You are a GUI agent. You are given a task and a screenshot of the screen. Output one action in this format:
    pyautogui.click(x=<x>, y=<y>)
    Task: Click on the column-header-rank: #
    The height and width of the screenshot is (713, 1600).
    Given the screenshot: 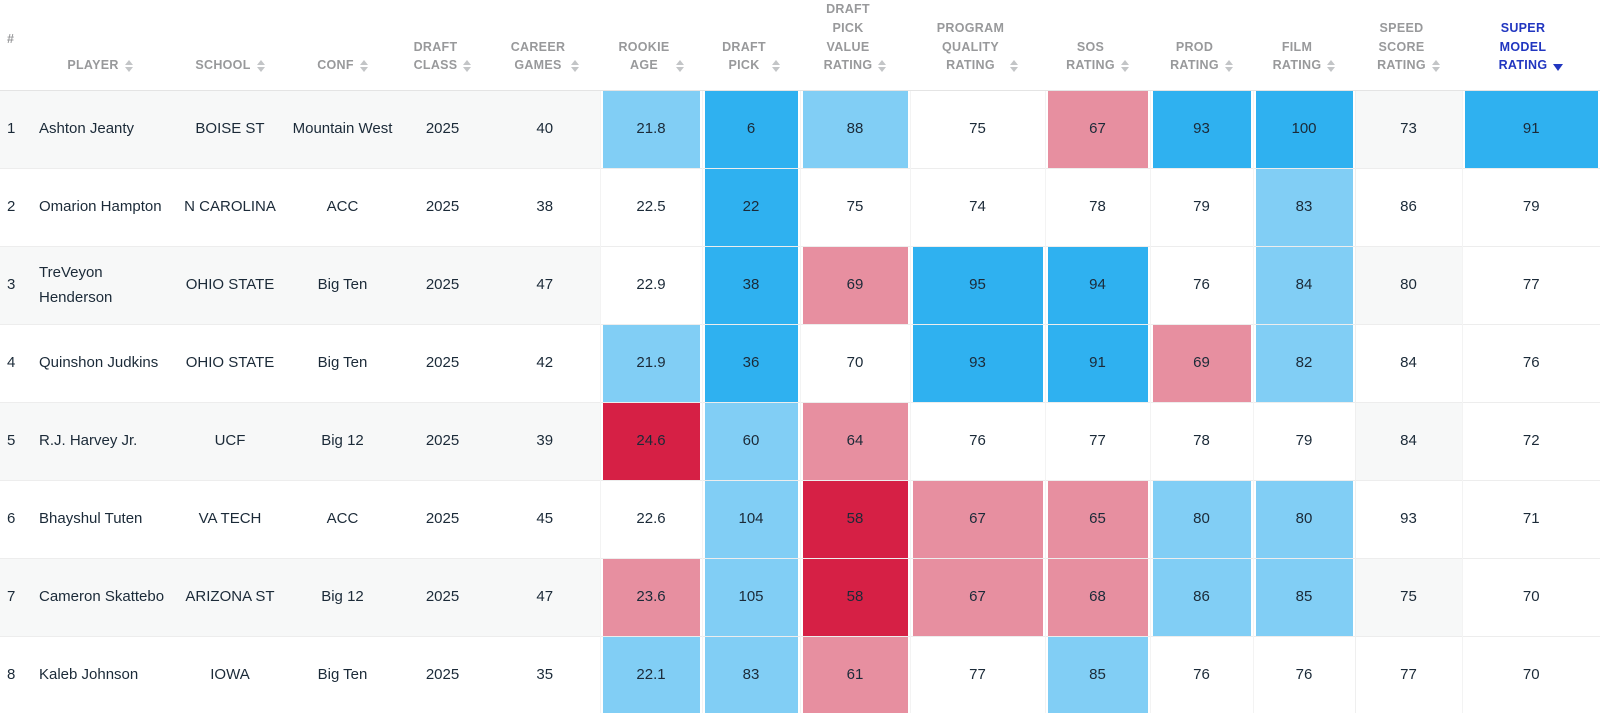 What is the action you would take?
    pyautogui.click(x=15, y=45)
    